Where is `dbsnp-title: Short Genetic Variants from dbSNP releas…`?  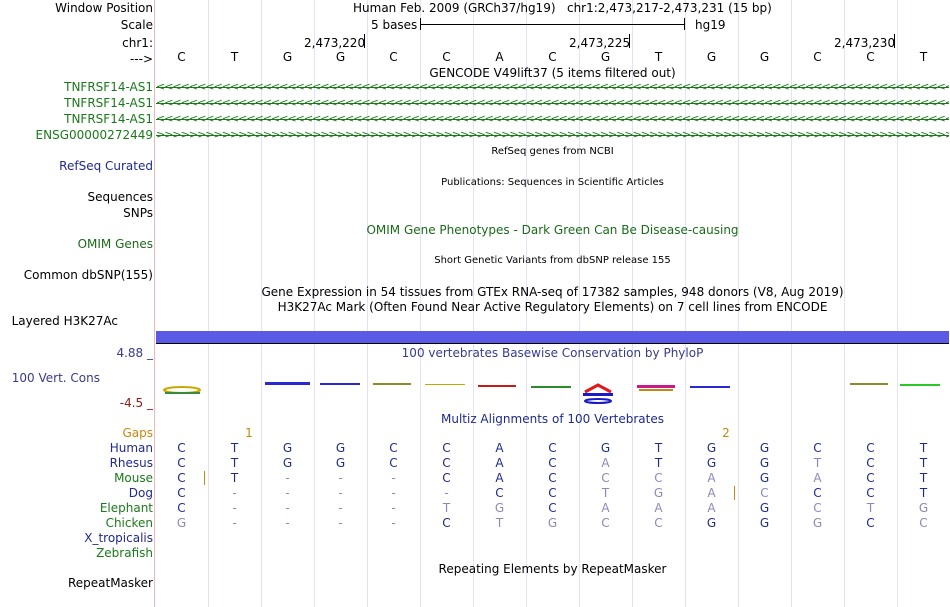 dbsnp-title: Short Genetic Variants from dbSNP releas… is located at coordinates (552, 260).